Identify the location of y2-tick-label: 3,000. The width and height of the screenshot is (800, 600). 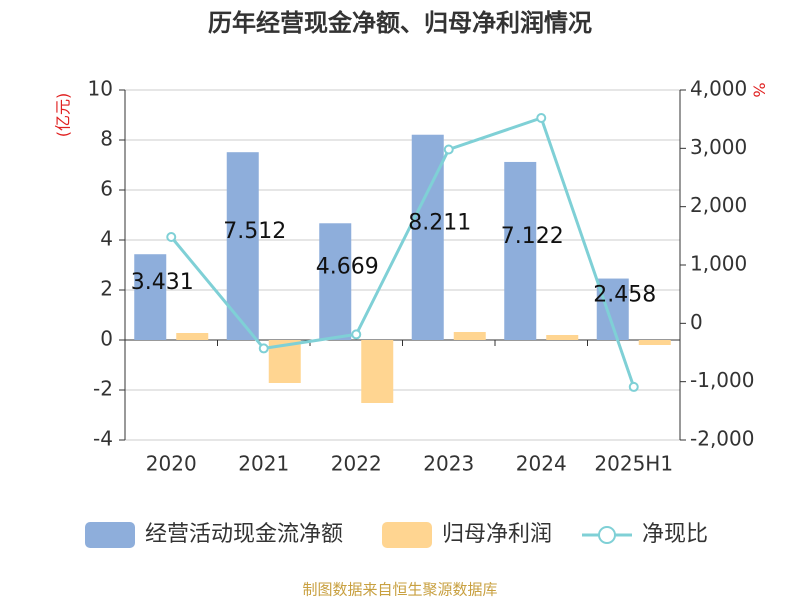
(718, 147).